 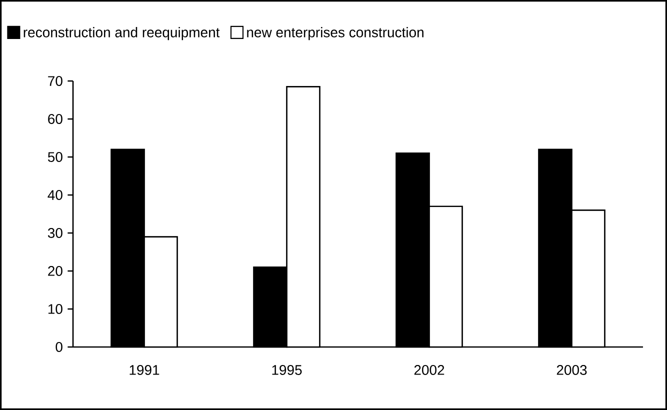 What do you see at coordinates (55, 271) in the screenshot?
I see `y-tick-label: 20` at bounding box center [55, 271].